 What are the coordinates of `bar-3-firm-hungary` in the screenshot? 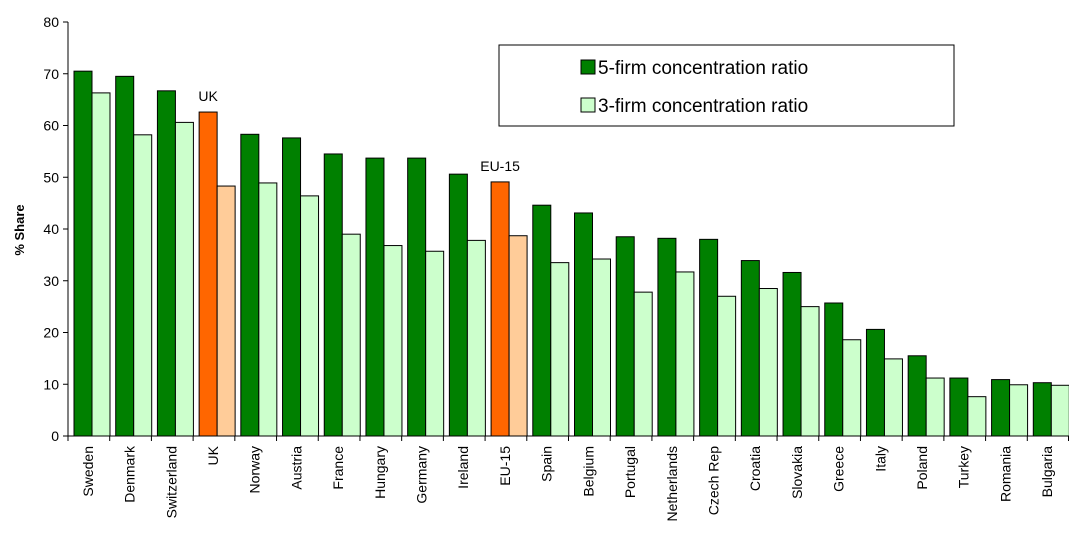 It's located at (393, 341).